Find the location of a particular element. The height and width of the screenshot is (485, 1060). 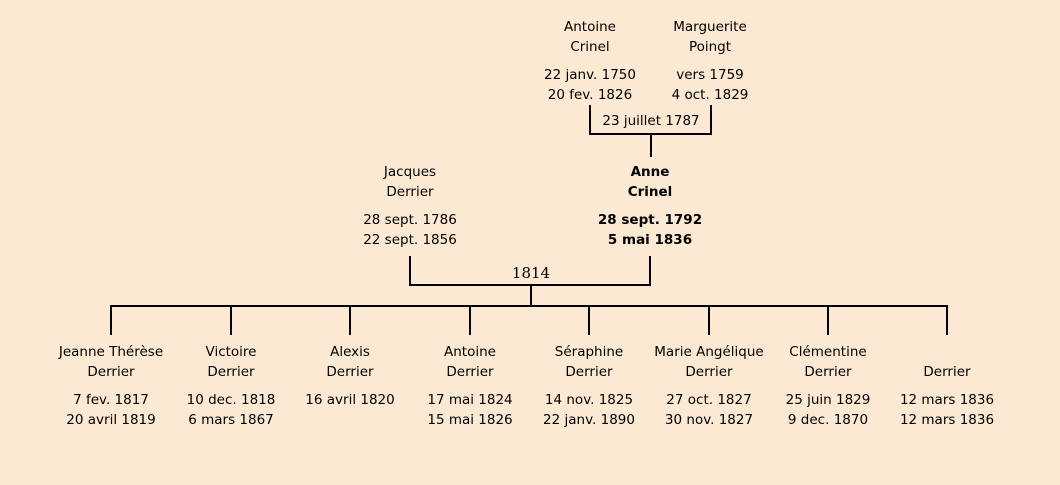

person-unnamed-derrier: Derrier 12 mars 1836 12 mars 1836 is located at coordinates (947, 386).